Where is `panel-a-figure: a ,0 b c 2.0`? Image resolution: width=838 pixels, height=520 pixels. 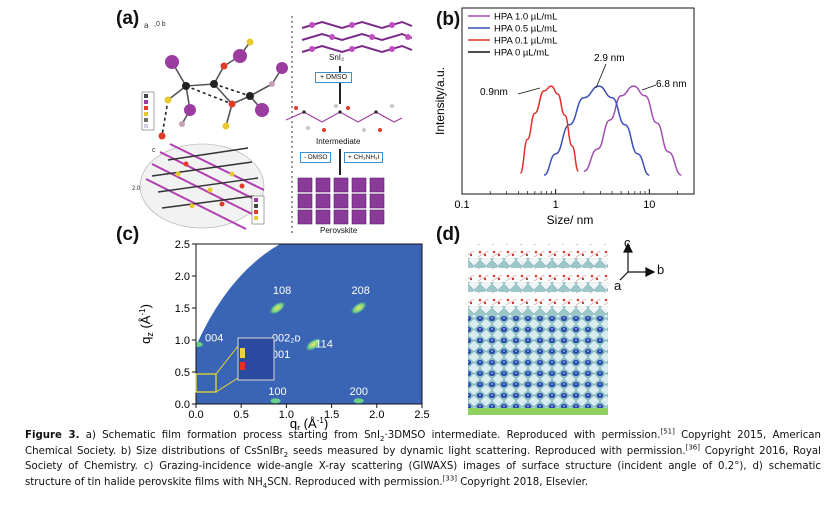
panel-a-figure: a ,0 b c 2.0 is located at coordinates (272, 125).